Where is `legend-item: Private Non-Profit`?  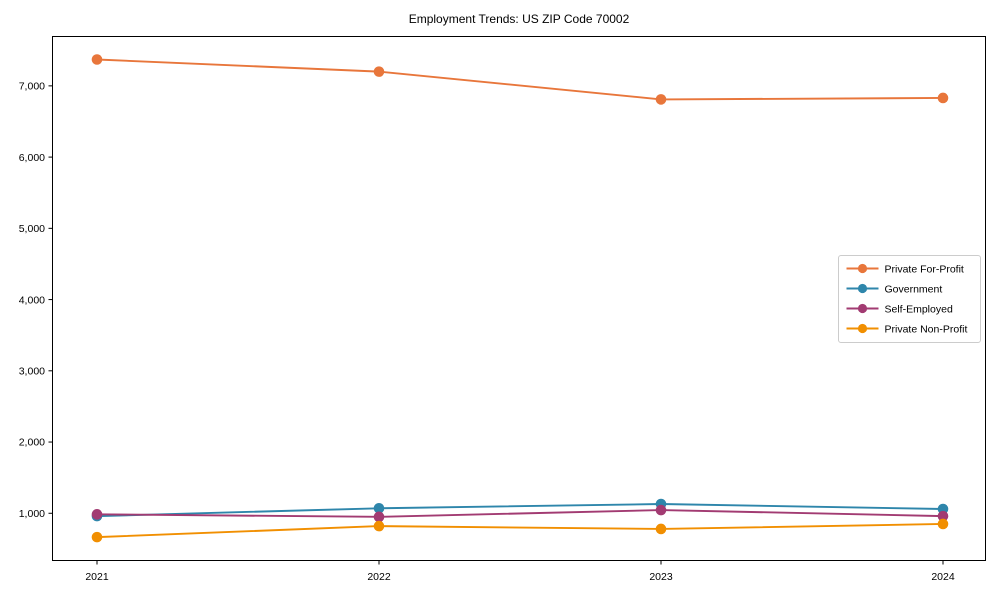
legend-item: Private Non-Profit is located at coordinates (907, 329).